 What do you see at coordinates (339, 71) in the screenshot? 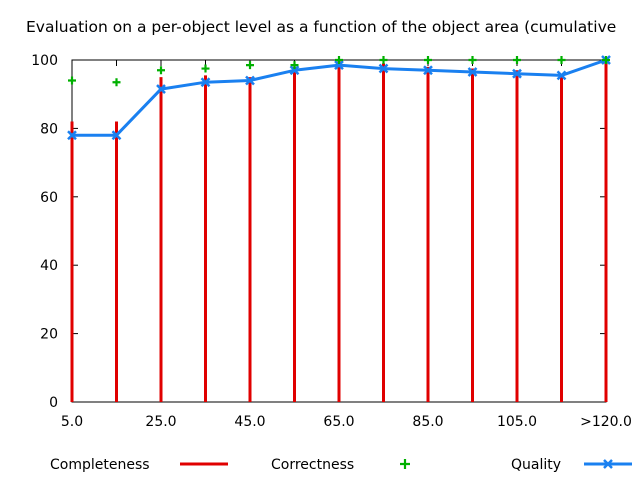
I see `correctness-series` at bounding box center [339, 71].